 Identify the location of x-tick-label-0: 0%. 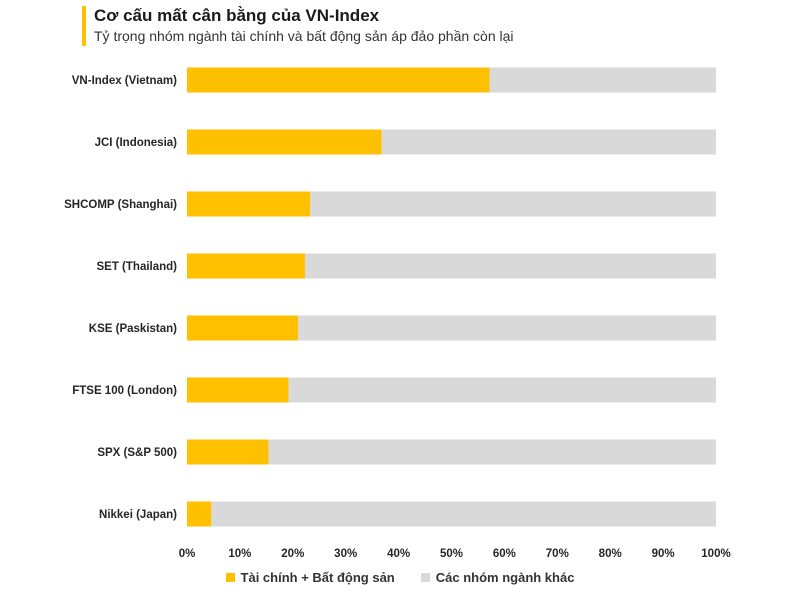
(187, 554).